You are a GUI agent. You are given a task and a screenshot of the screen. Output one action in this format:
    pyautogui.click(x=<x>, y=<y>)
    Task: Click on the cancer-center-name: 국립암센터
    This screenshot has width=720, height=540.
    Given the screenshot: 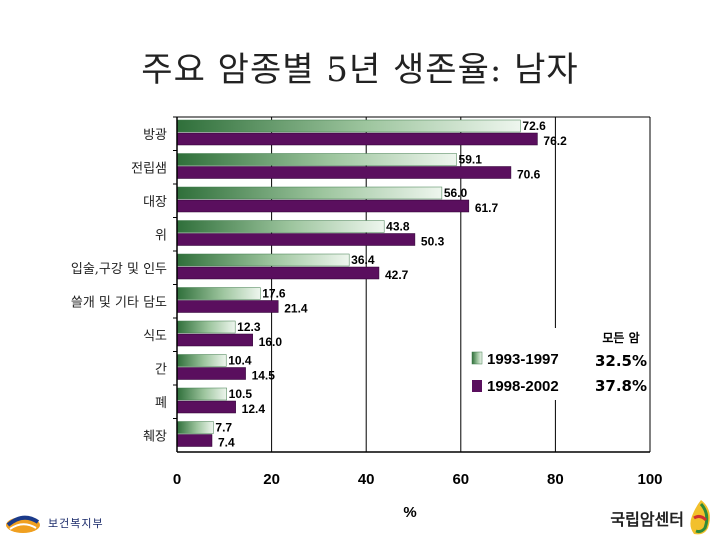 What is the action you would take?
    pyautogui.click(x=647, y=519)
    